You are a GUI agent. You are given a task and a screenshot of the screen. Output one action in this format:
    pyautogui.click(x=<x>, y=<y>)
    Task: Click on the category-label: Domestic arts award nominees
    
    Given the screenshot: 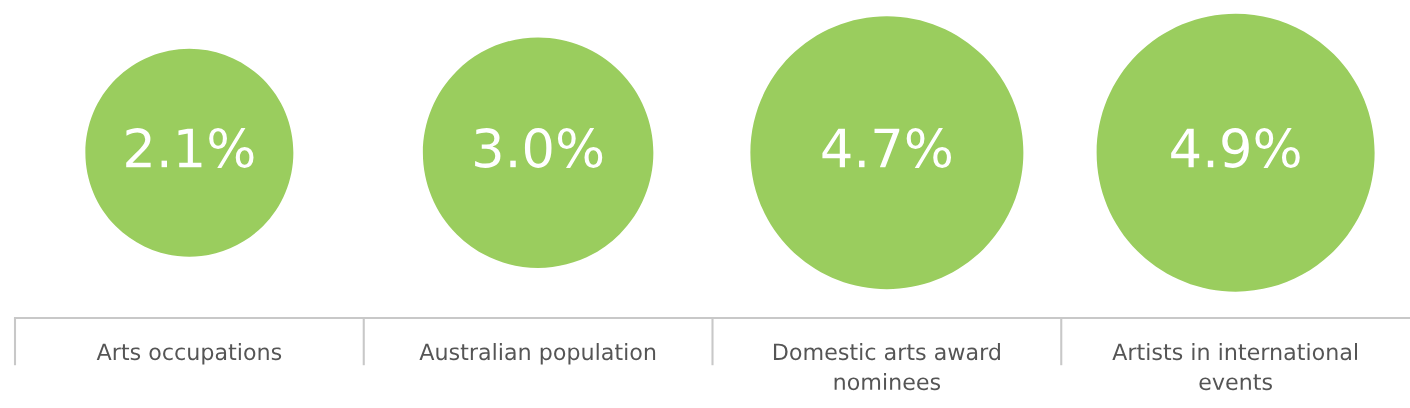 What is the action you would take?
    pyautogui.click(x=886, y=367)
    